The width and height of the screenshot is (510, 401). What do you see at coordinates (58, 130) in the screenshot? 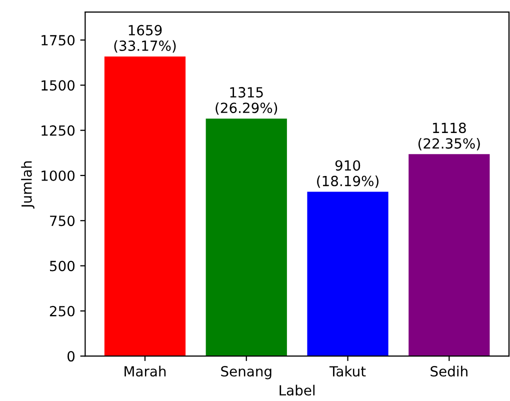
I see `y-tick-label: 1250` at bounding box center [58, 130].